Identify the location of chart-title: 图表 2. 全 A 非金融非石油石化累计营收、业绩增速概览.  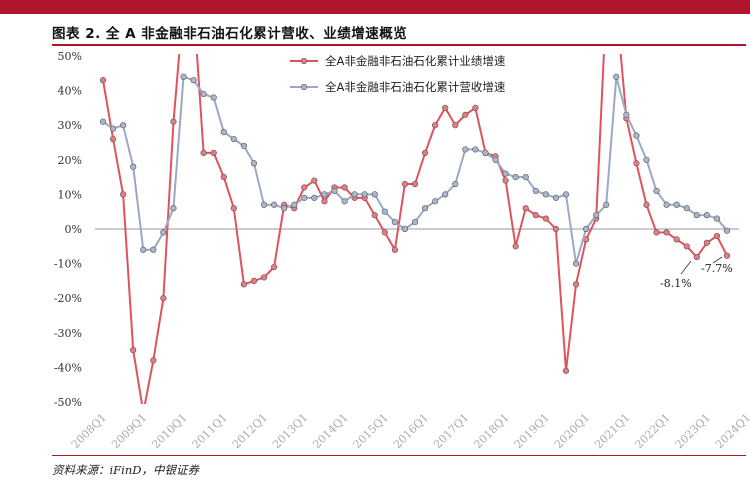
(230, 34).